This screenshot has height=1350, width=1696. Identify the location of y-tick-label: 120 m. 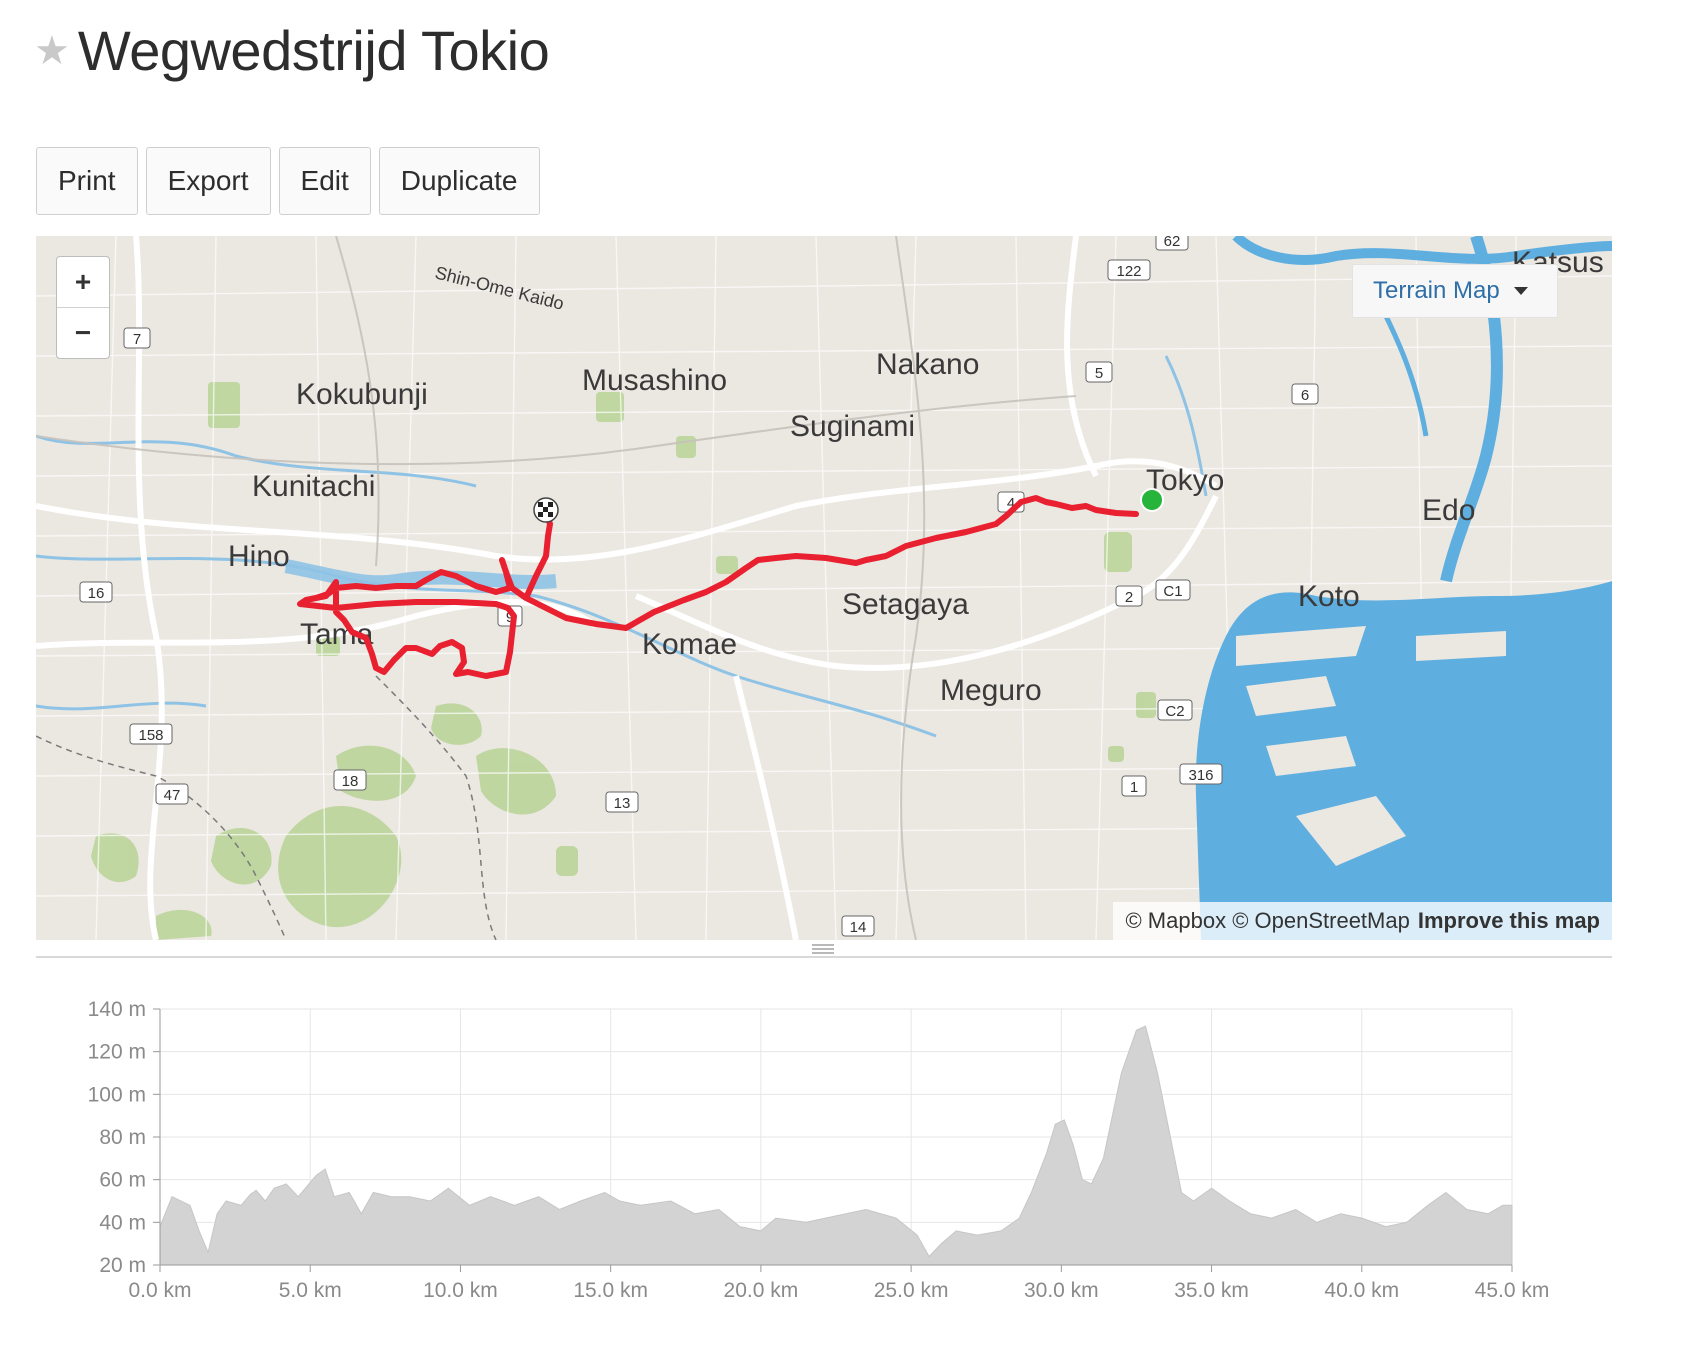
(117, 1052).